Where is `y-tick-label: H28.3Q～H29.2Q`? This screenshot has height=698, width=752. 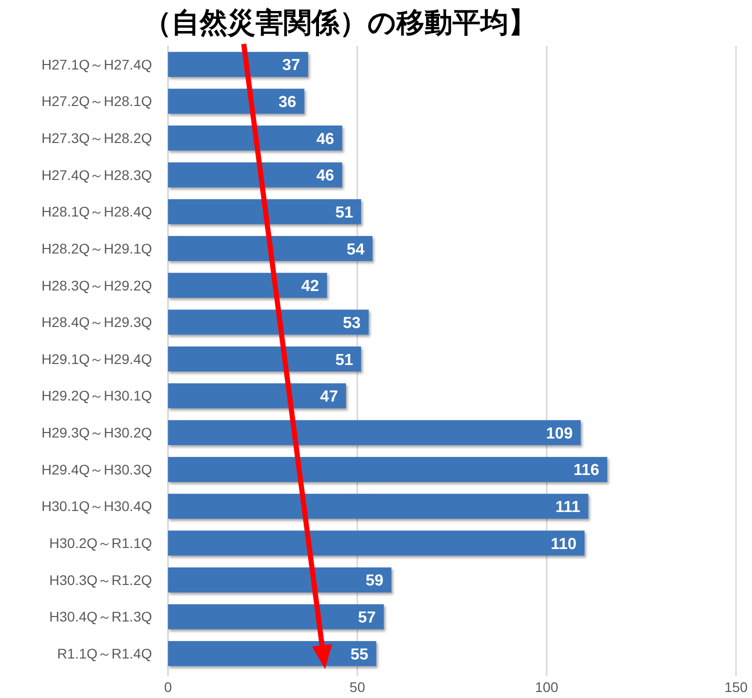
y-tick-label: H28.3Q～H29.2Q is located at coordinates (97, 285).